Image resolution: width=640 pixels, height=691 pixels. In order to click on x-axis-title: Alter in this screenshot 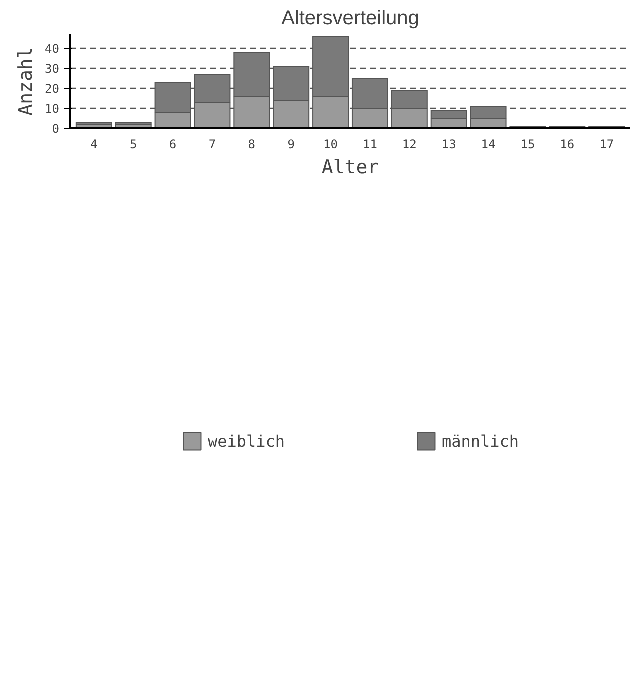, I will do `click(351, 167)`.